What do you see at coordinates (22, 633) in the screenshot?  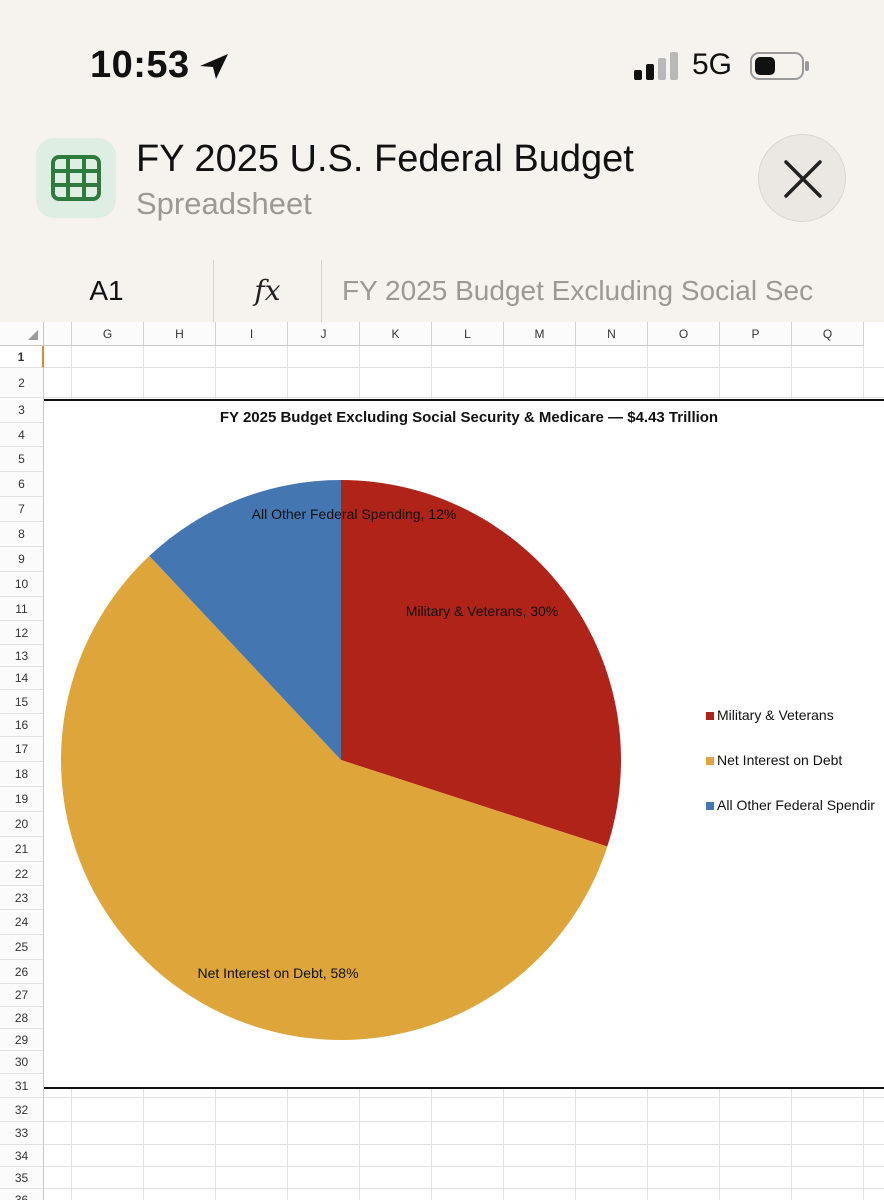 I see `row-header-12: 12` at bounding box center [22, 633].